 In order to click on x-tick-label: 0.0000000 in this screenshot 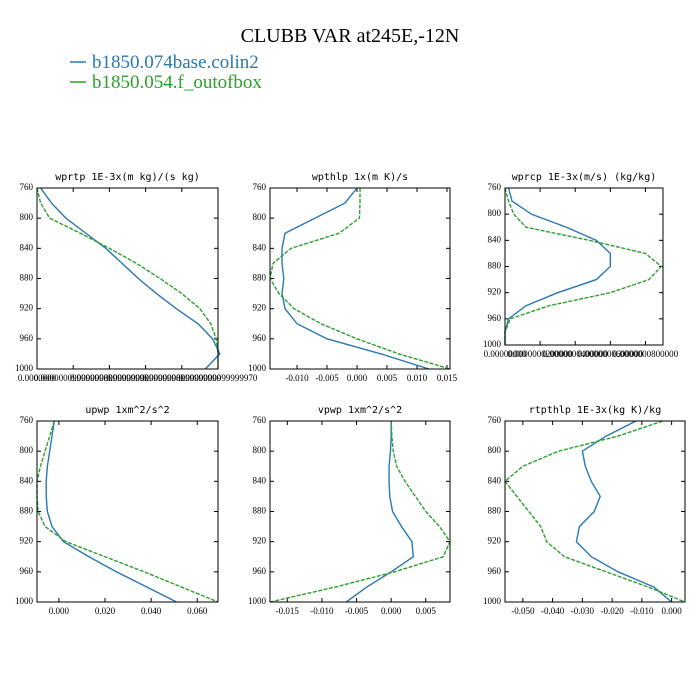, I will do `click(37, 378)`.